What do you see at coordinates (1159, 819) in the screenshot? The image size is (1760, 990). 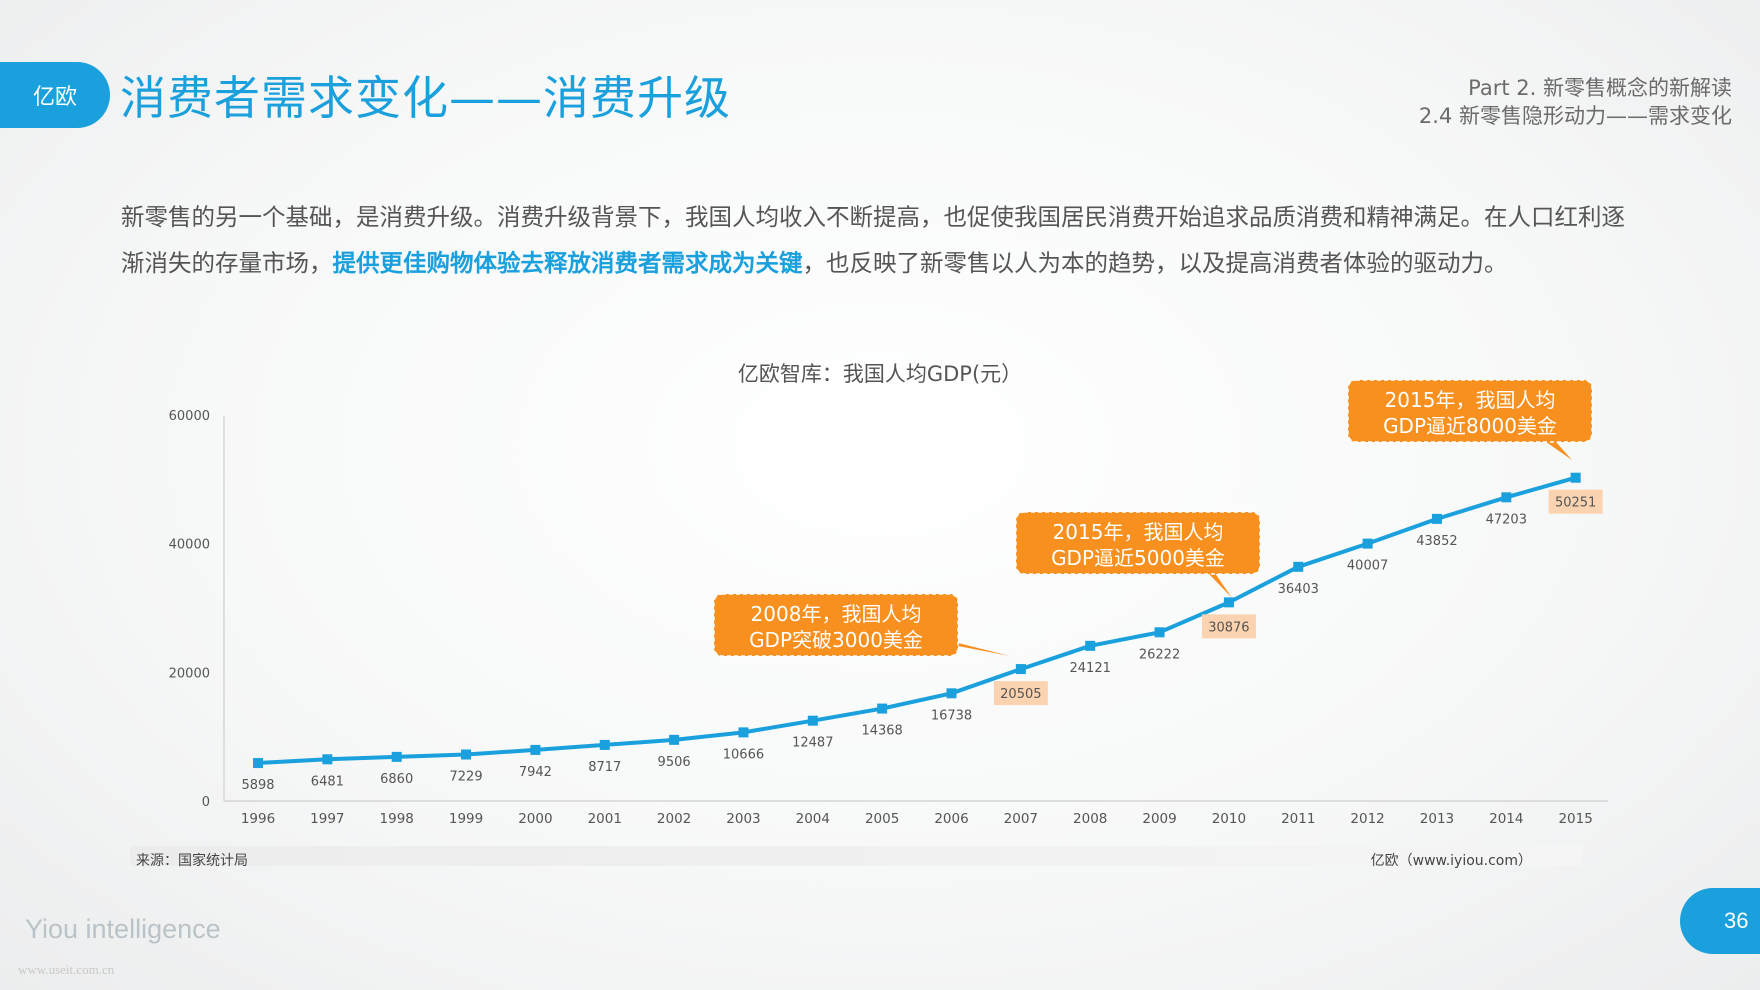 I see `x-tick-label: 2009` at bounding box center [1159, 819].